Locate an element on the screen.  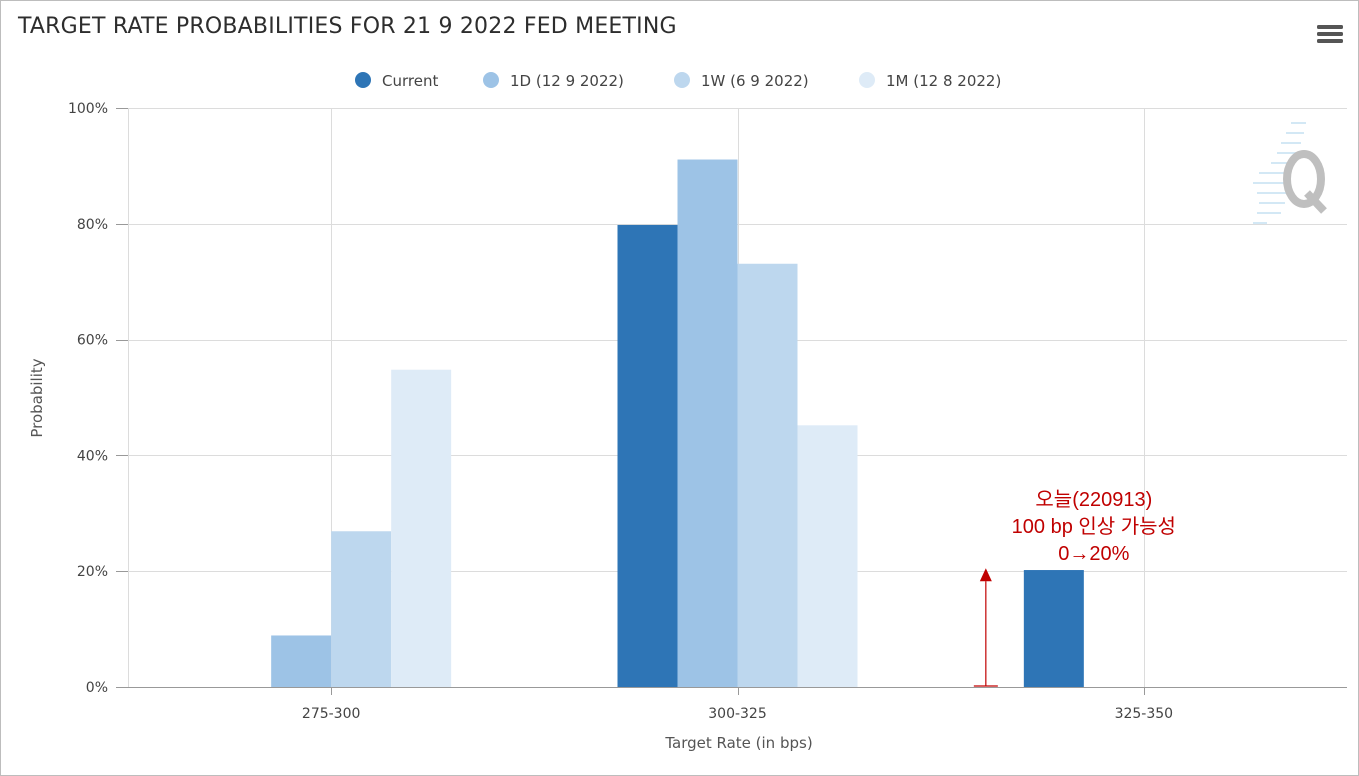
y-axis-title: Probability is located at coordinates (37, 397).